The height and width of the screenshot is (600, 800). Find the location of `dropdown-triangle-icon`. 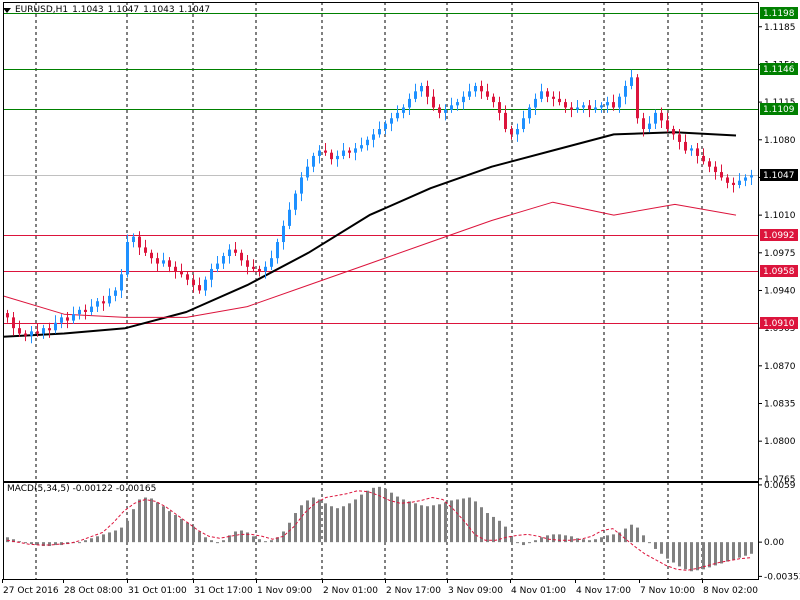

dropdown-triangle-icon is located at coordinates (7, 10).